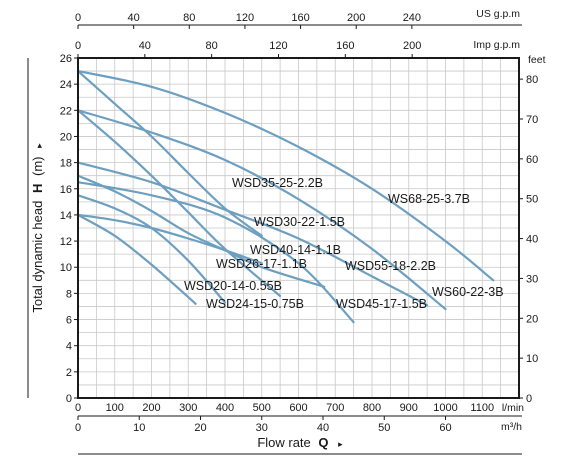  I want to click on imp-gpm-tick-label: 80, so click(212, 46).